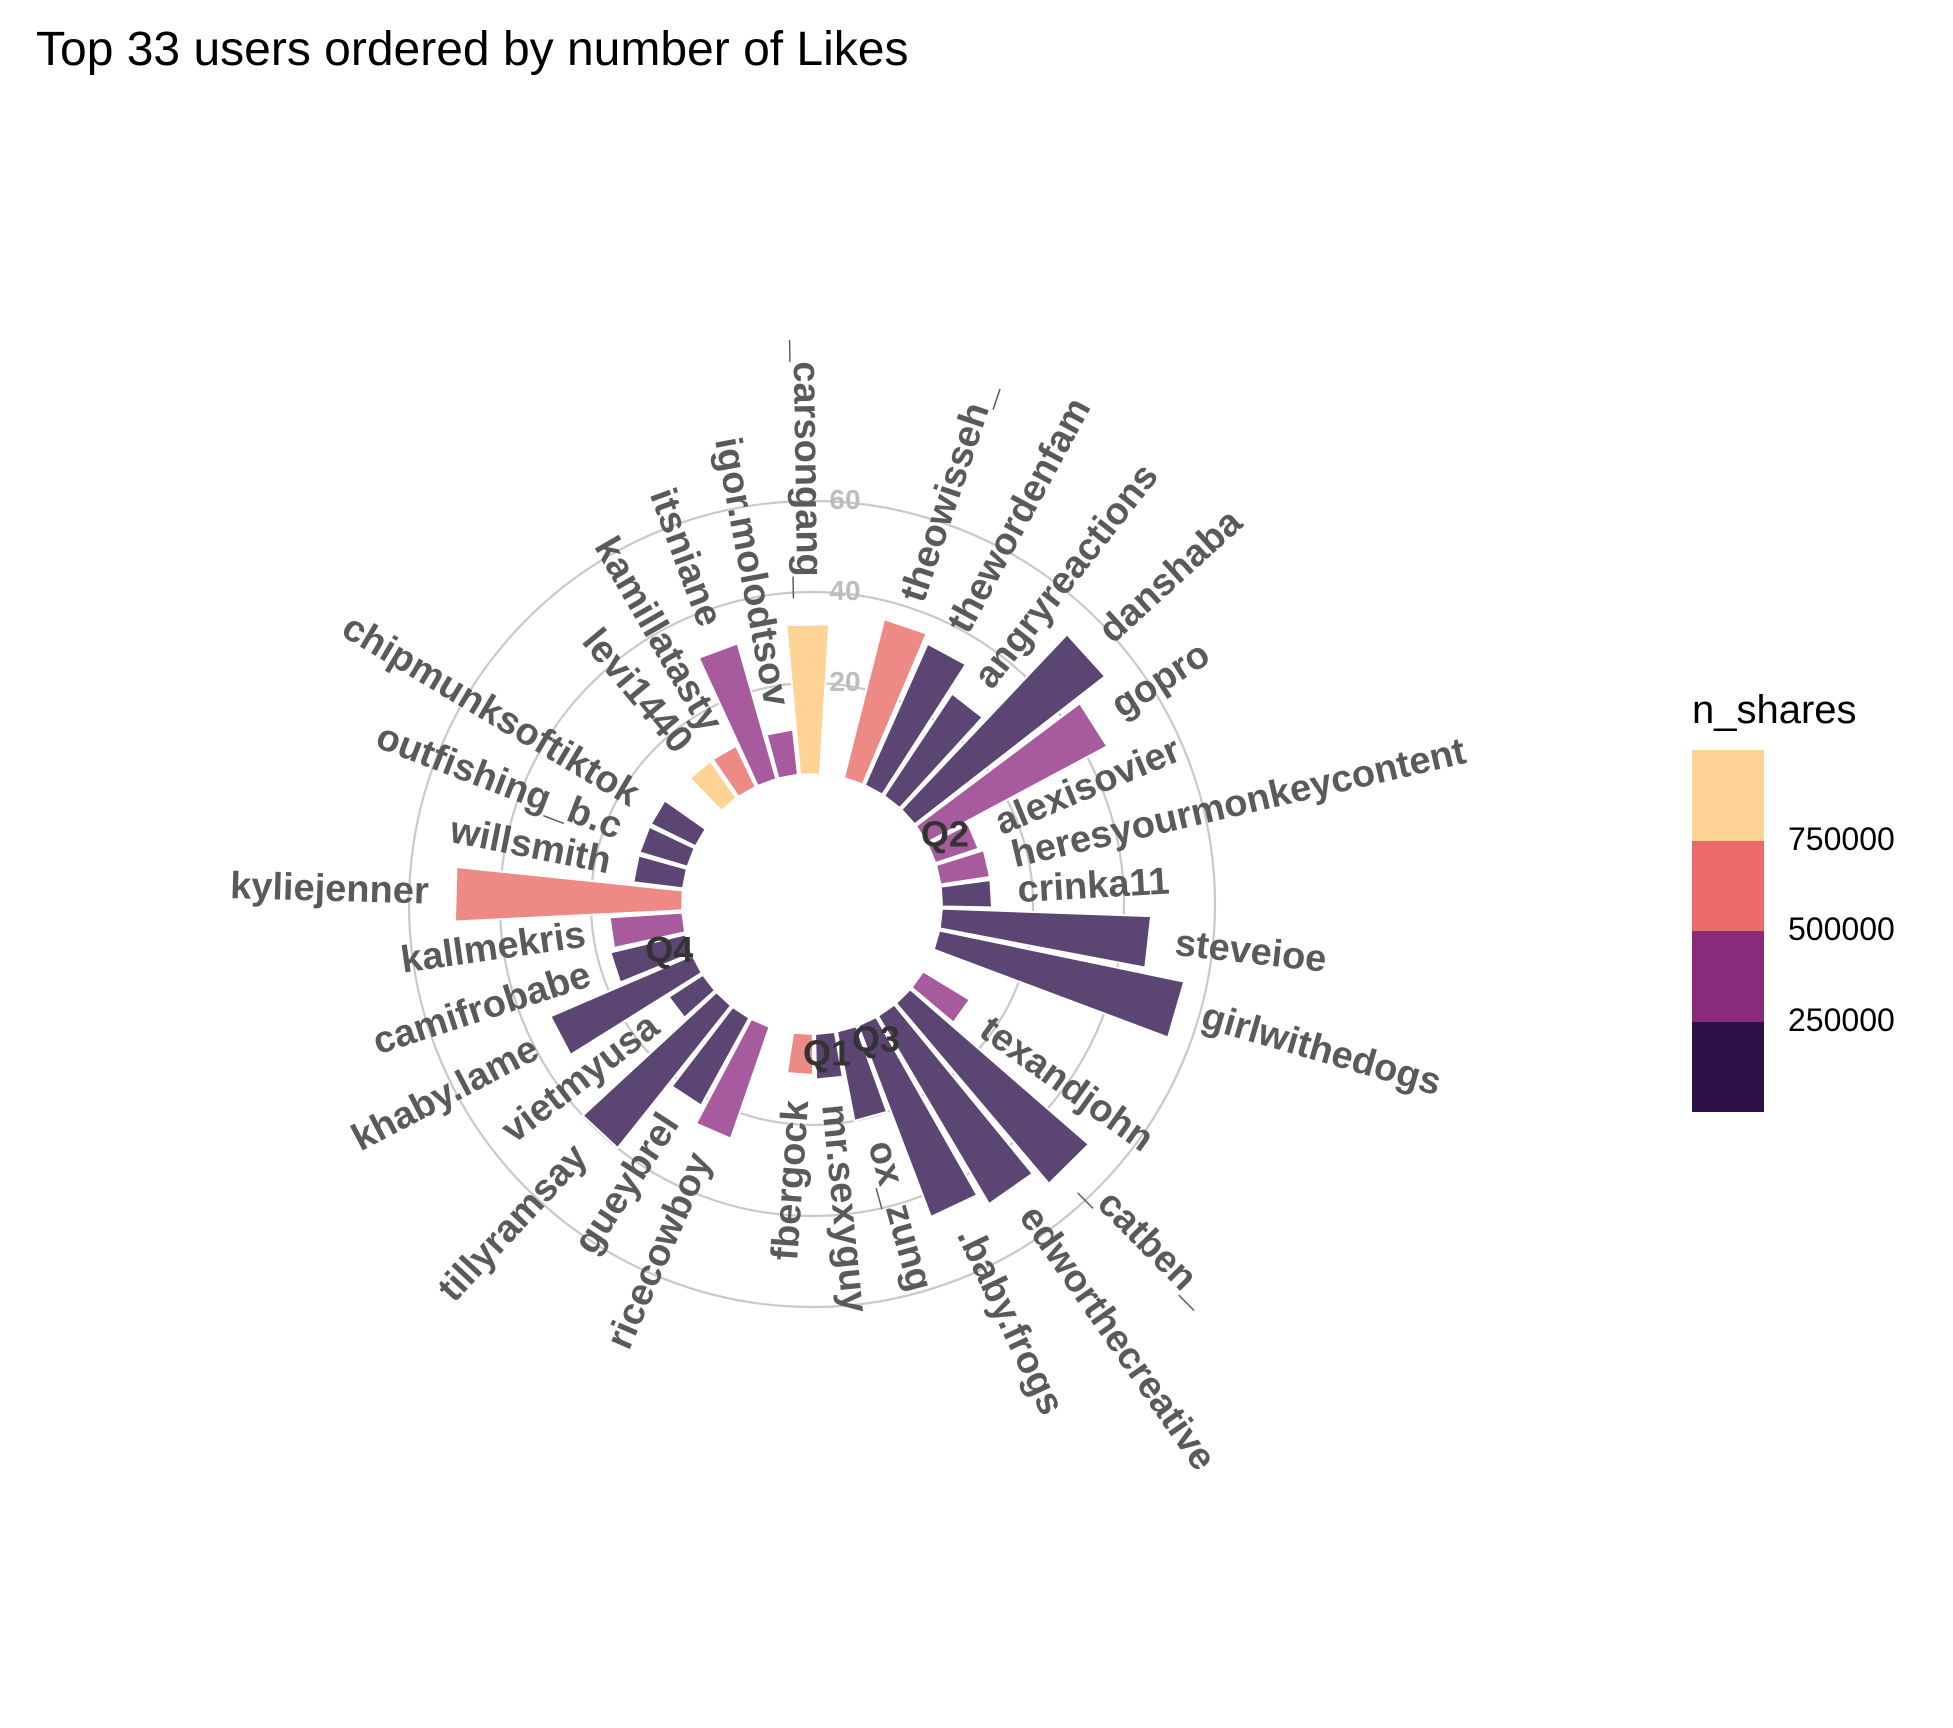 The width and height of the screenshot is (1953, 1728). I want to click on radial-tick-label: 20, so click(844, 681).